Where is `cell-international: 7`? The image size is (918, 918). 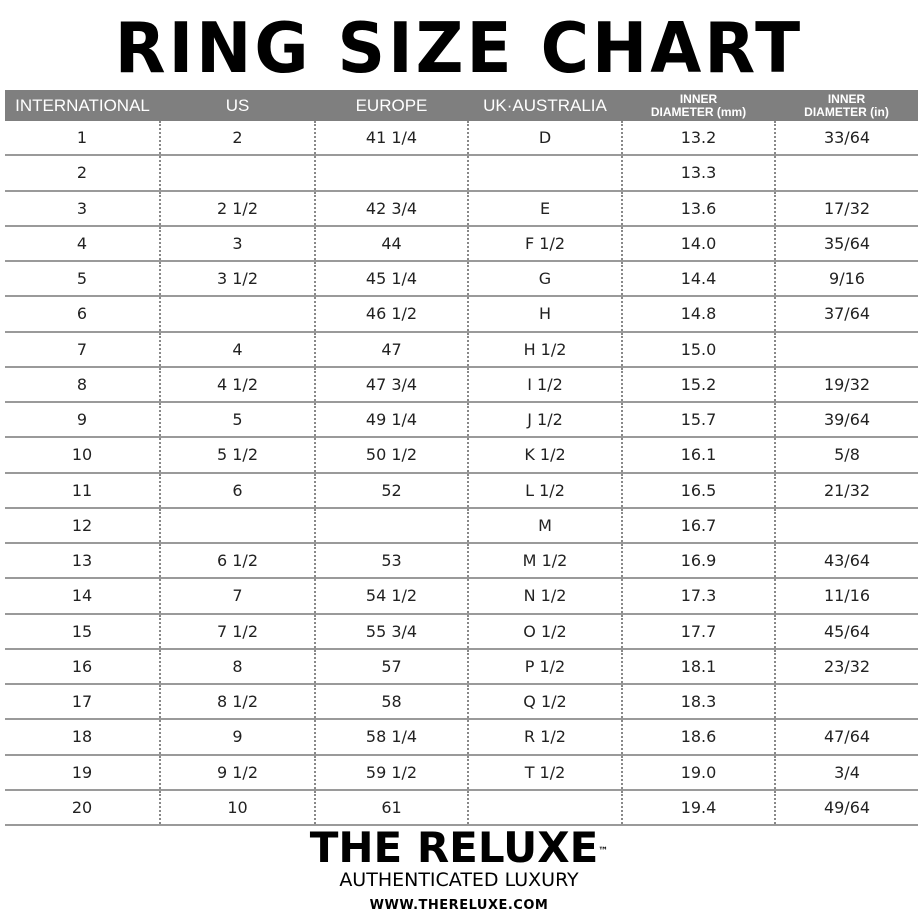
cell-international: 7 is located at coordinates (82, 349).